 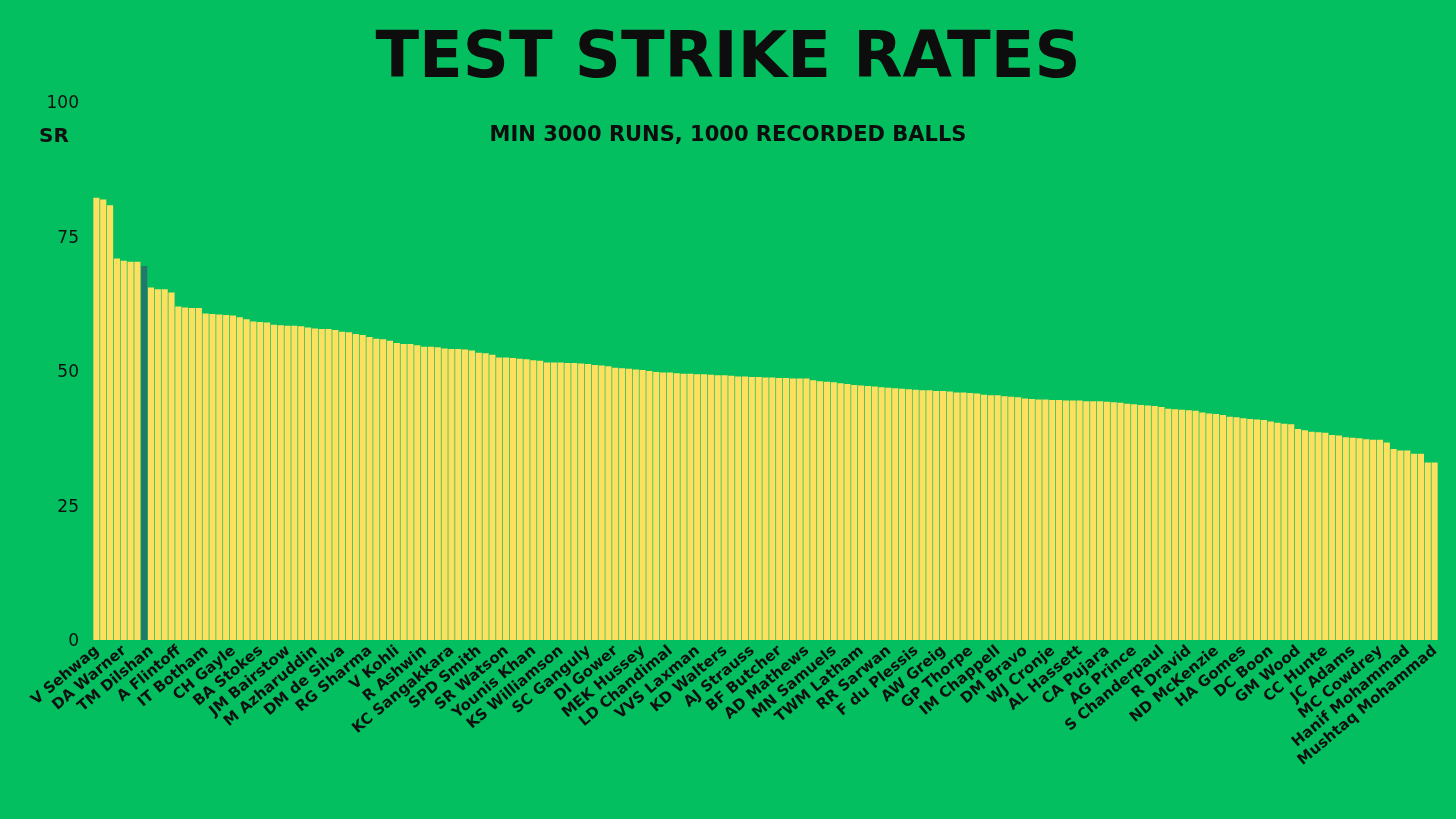 I want to click on y-tick-label: 50, so click(x=68, y=371).